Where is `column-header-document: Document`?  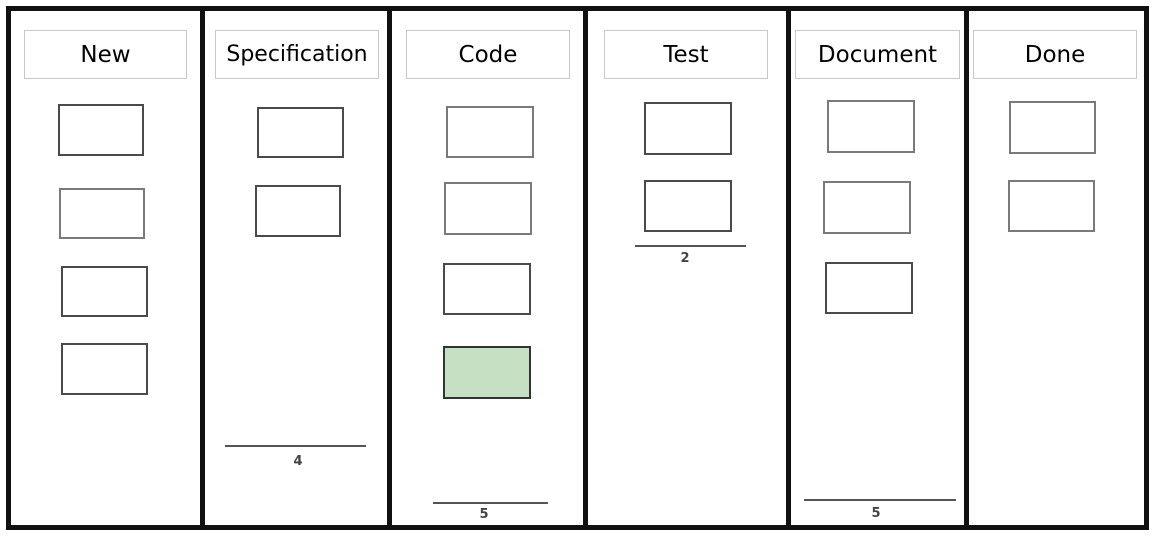 column-header-document: Document is located at coordinates (877, 54).